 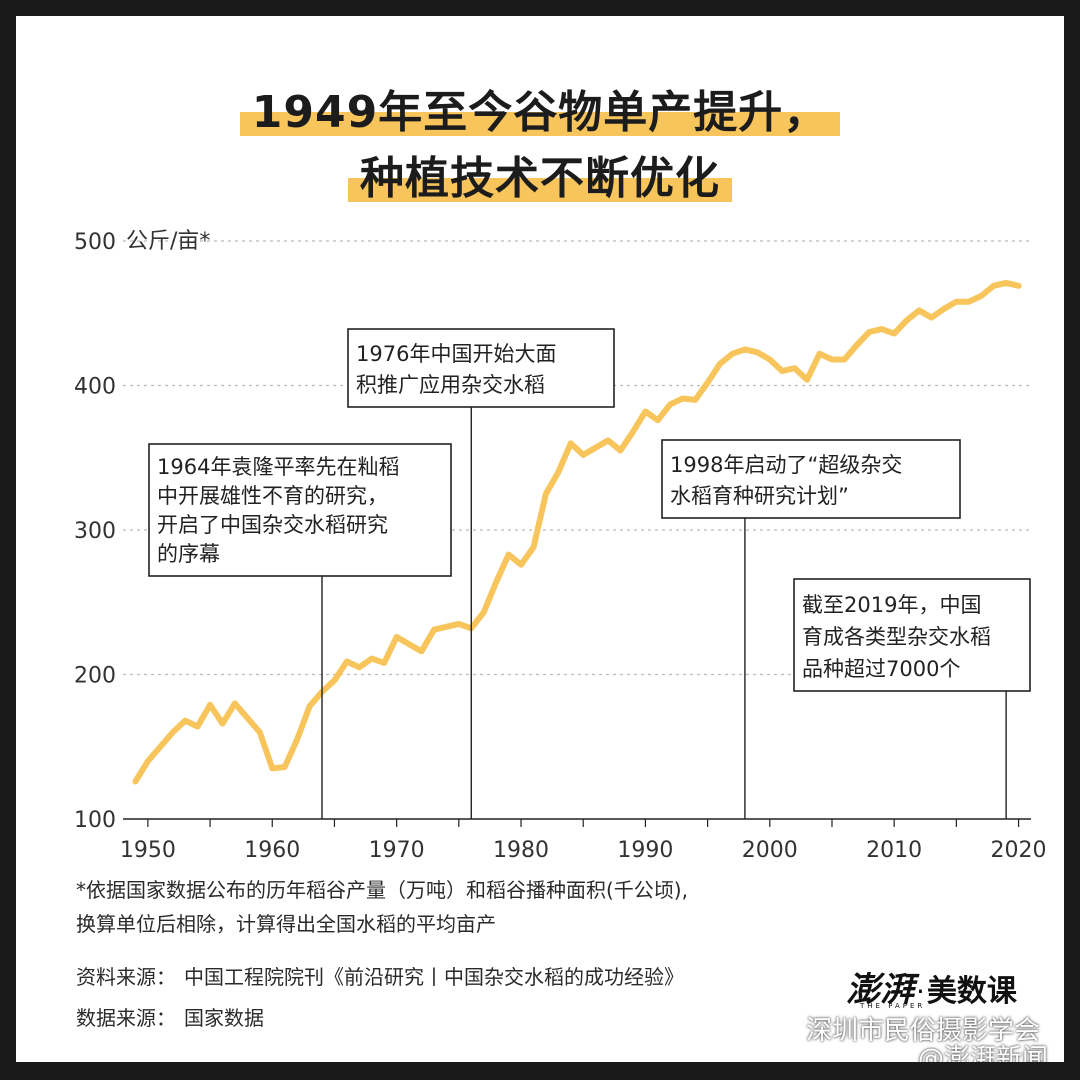 What do you see at coordinates (272, 525) in the screenshot?
I see `annotation-text: 开启了中国杂交水稻研究` at bounding box center [272, 525].